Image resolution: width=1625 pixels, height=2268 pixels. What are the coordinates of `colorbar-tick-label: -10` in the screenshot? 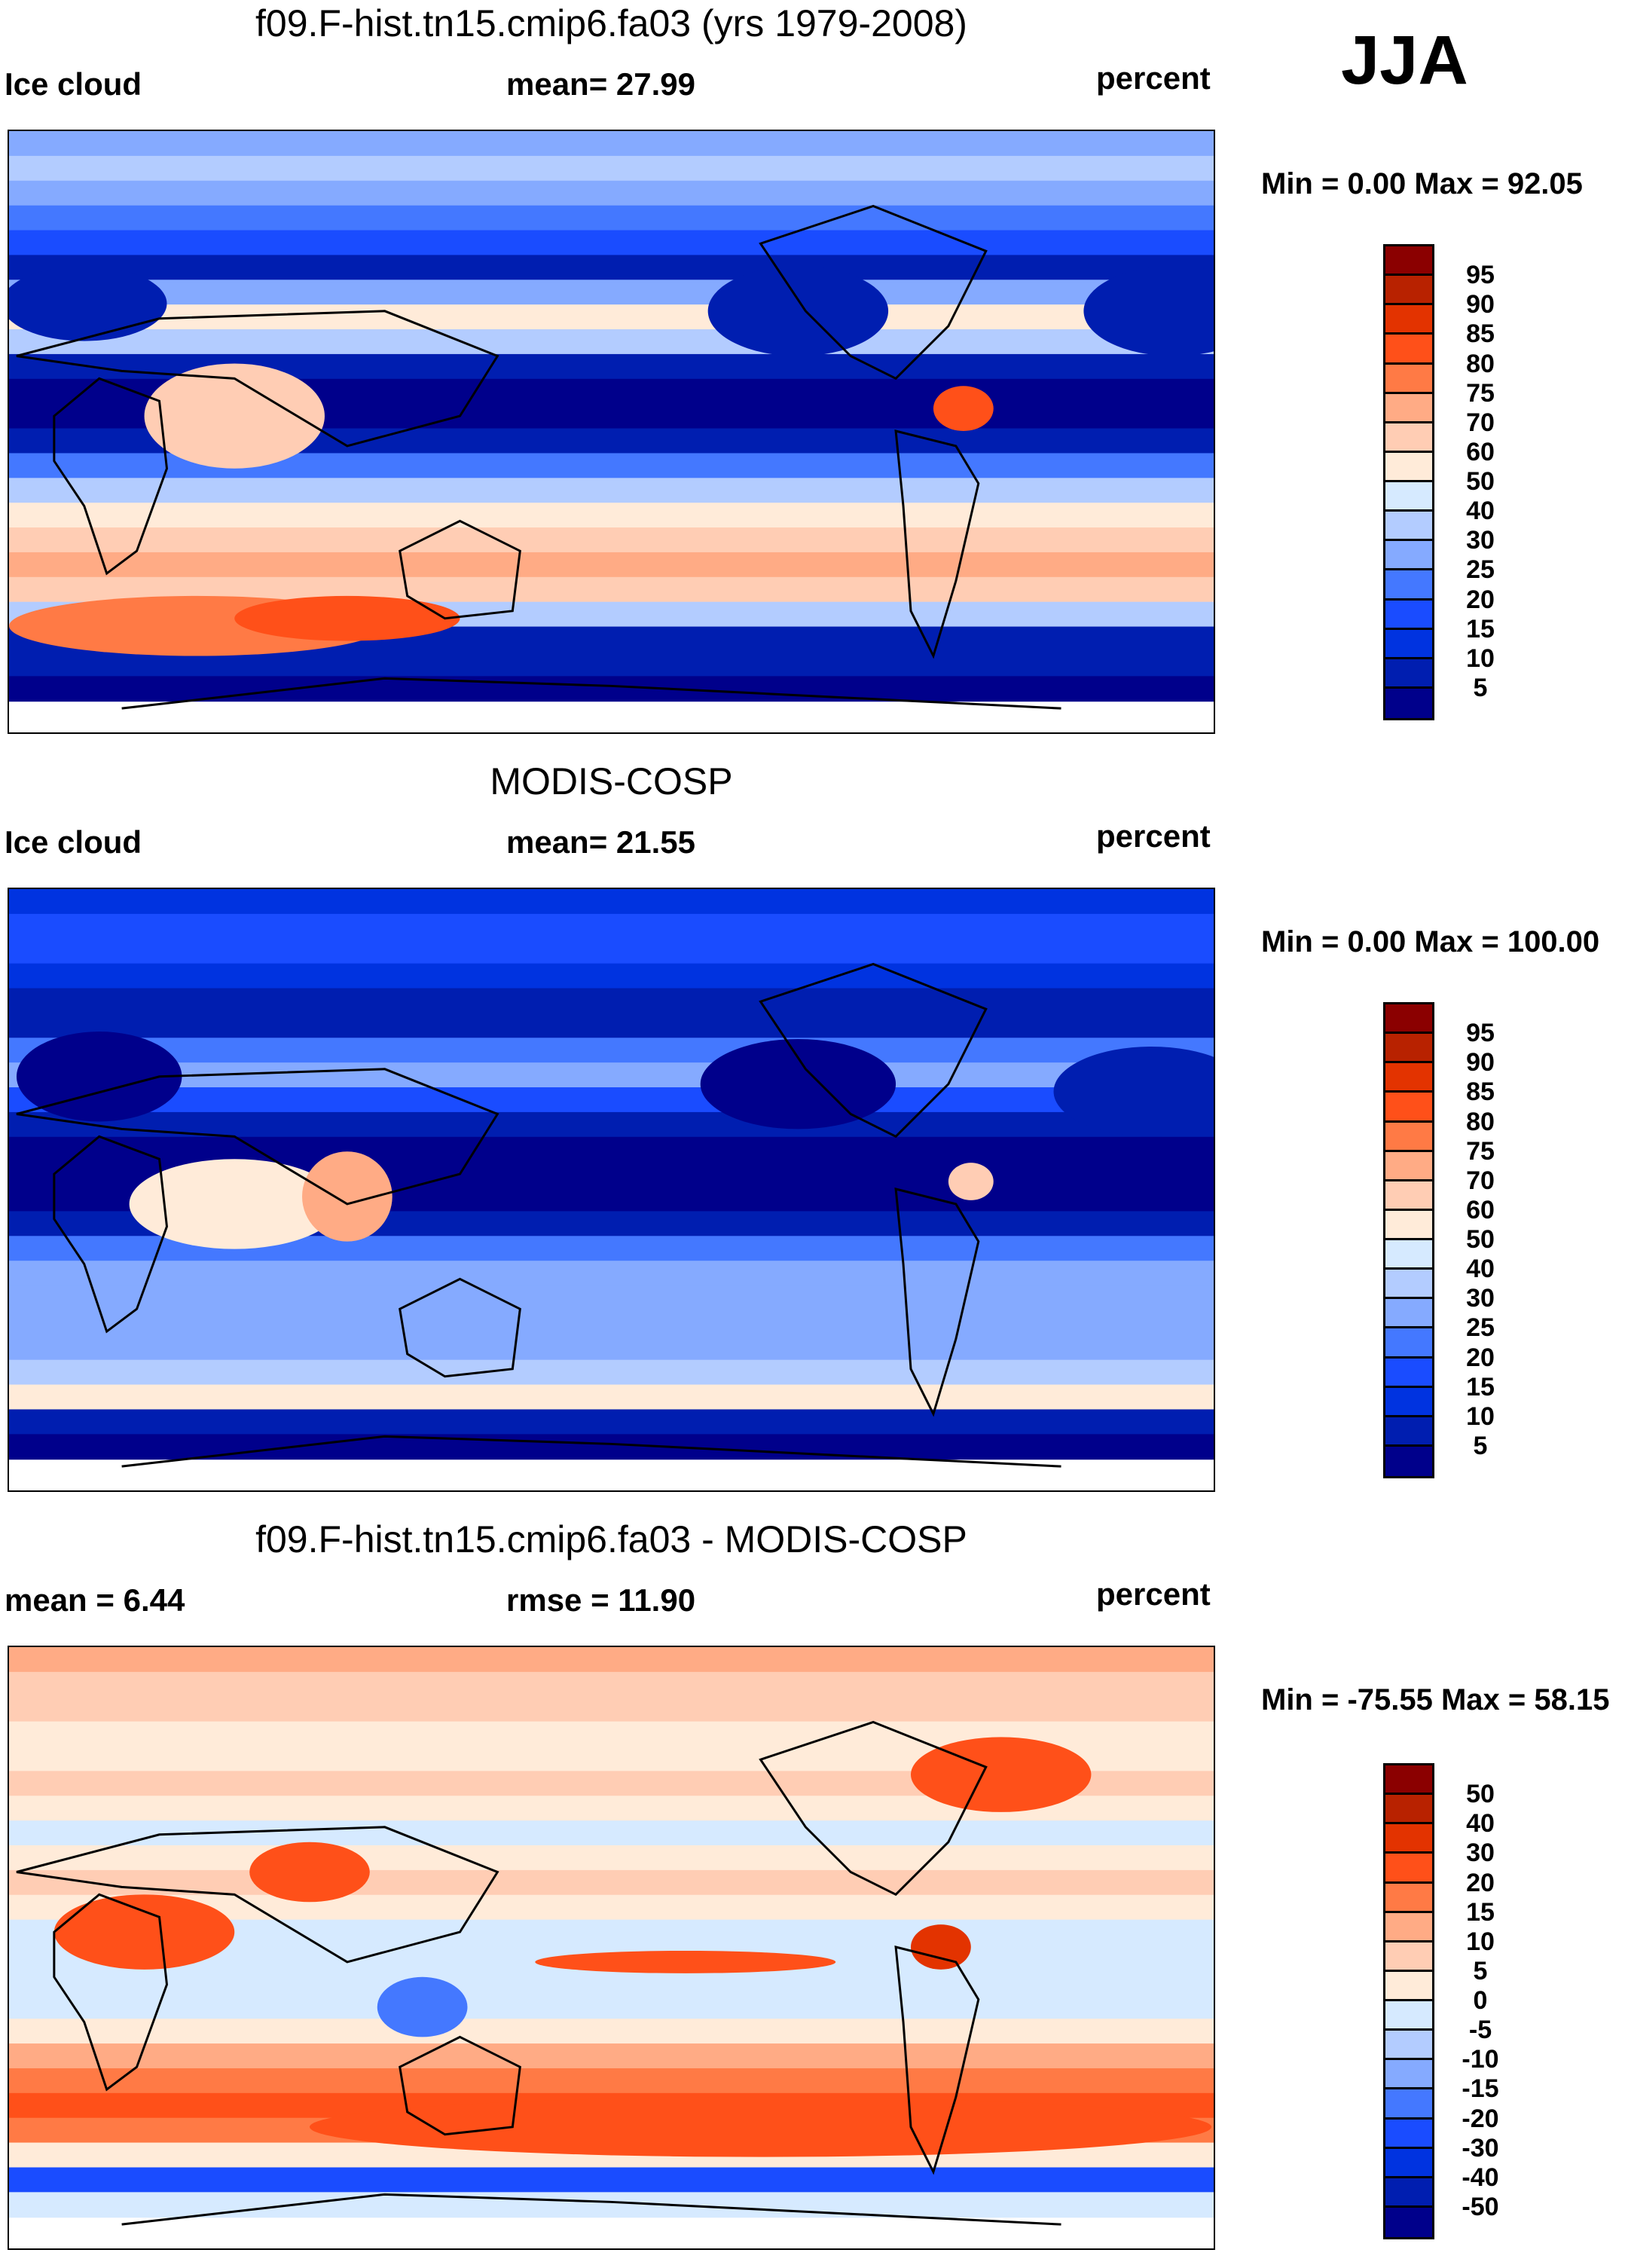 It's located at (1480, 2059).